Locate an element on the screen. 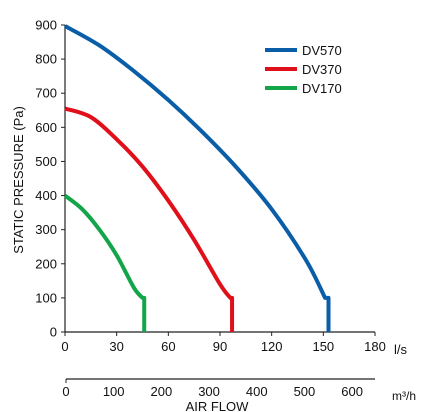  y-tick-label: 500 is located at coordinates (46, 161).